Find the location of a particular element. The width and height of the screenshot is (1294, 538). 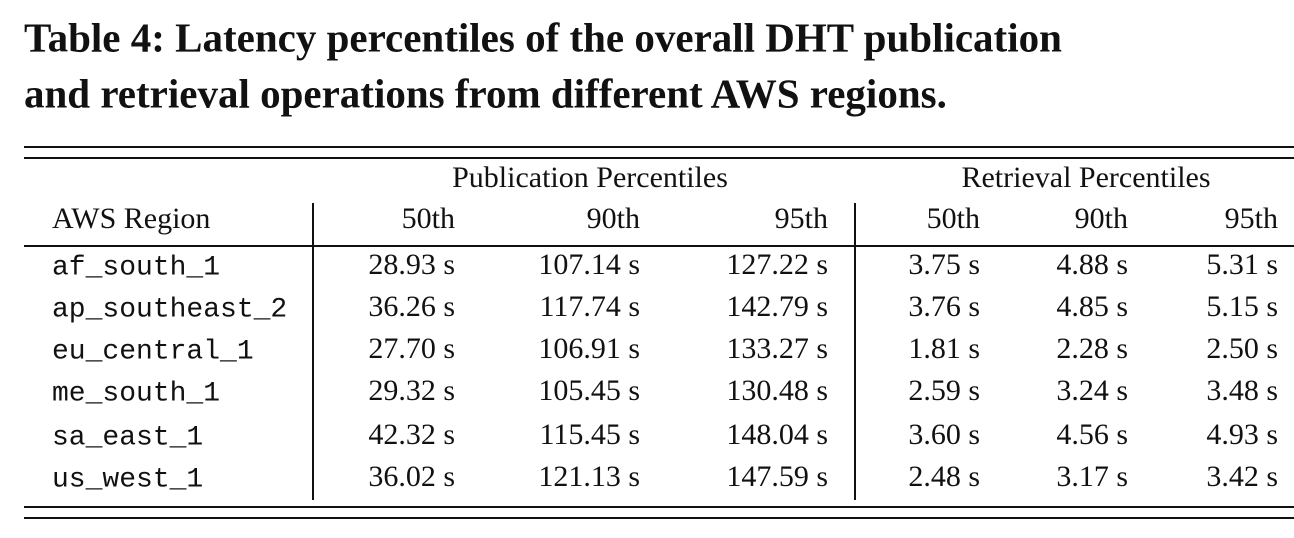

latency-cell: 133.27 s is located at coordinates (777, 348).